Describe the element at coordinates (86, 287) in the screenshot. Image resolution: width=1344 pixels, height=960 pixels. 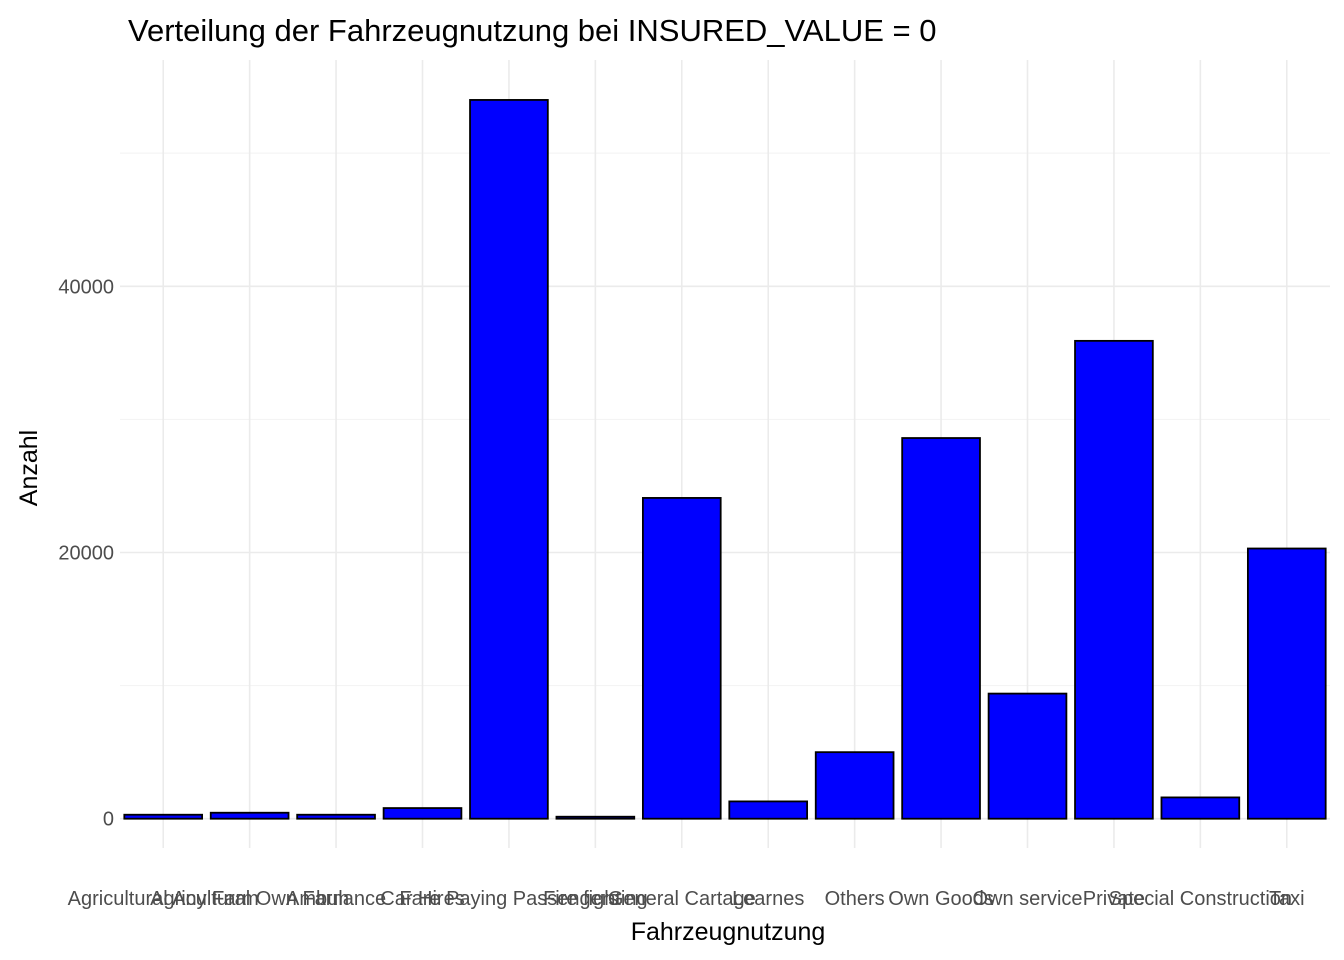
I see `y-tick-label: 40000` at that location.